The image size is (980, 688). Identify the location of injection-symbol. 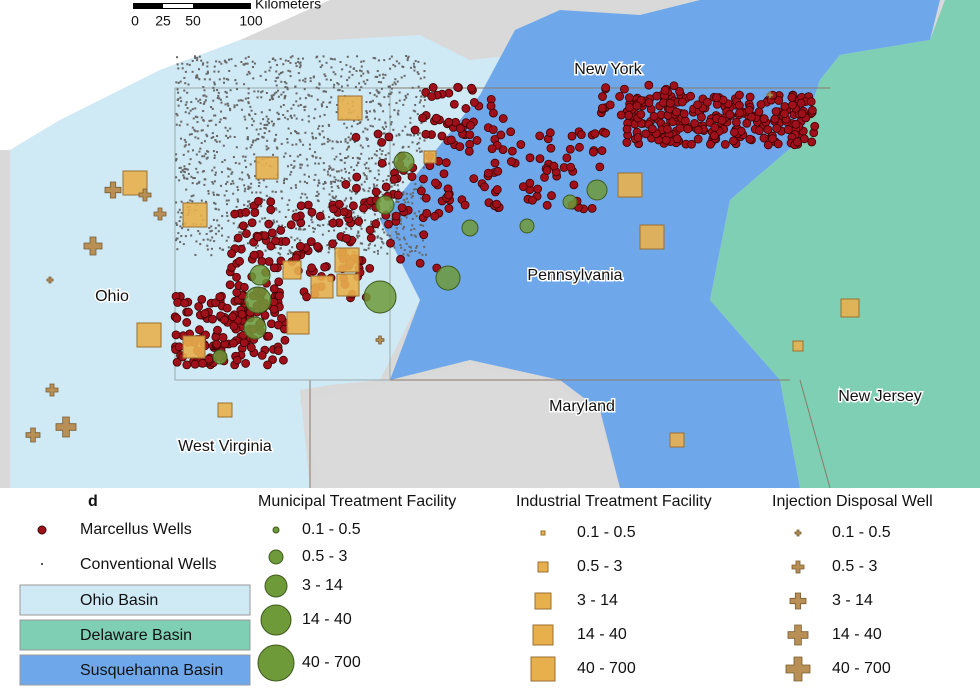
(50, 280).